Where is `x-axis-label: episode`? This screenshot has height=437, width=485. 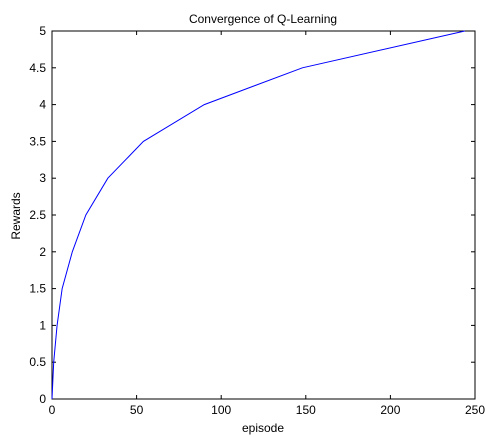 x-axis-label: episode is located at coordinates (263, 428).